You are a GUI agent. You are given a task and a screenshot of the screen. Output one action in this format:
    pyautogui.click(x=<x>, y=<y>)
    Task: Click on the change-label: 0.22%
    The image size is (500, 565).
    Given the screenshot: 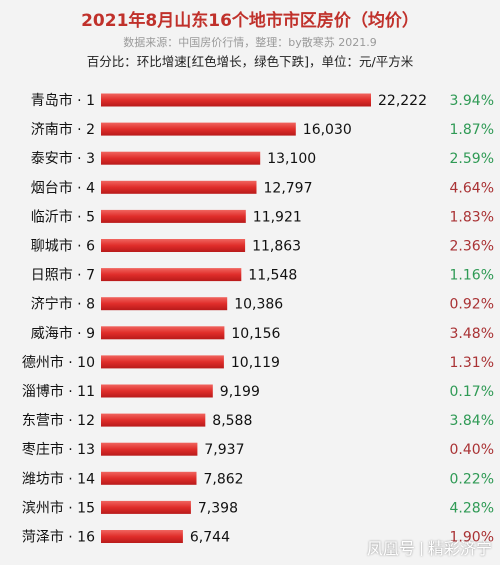 What is the action you would take?
    pyautogui.click(x=472, y=479)
    